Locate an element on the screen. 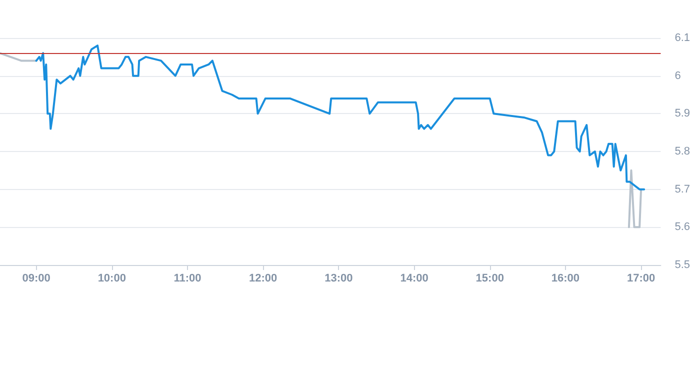 The image size is (693, 365). x-tick-label: 09:00 is located at coordinates (36, 278).